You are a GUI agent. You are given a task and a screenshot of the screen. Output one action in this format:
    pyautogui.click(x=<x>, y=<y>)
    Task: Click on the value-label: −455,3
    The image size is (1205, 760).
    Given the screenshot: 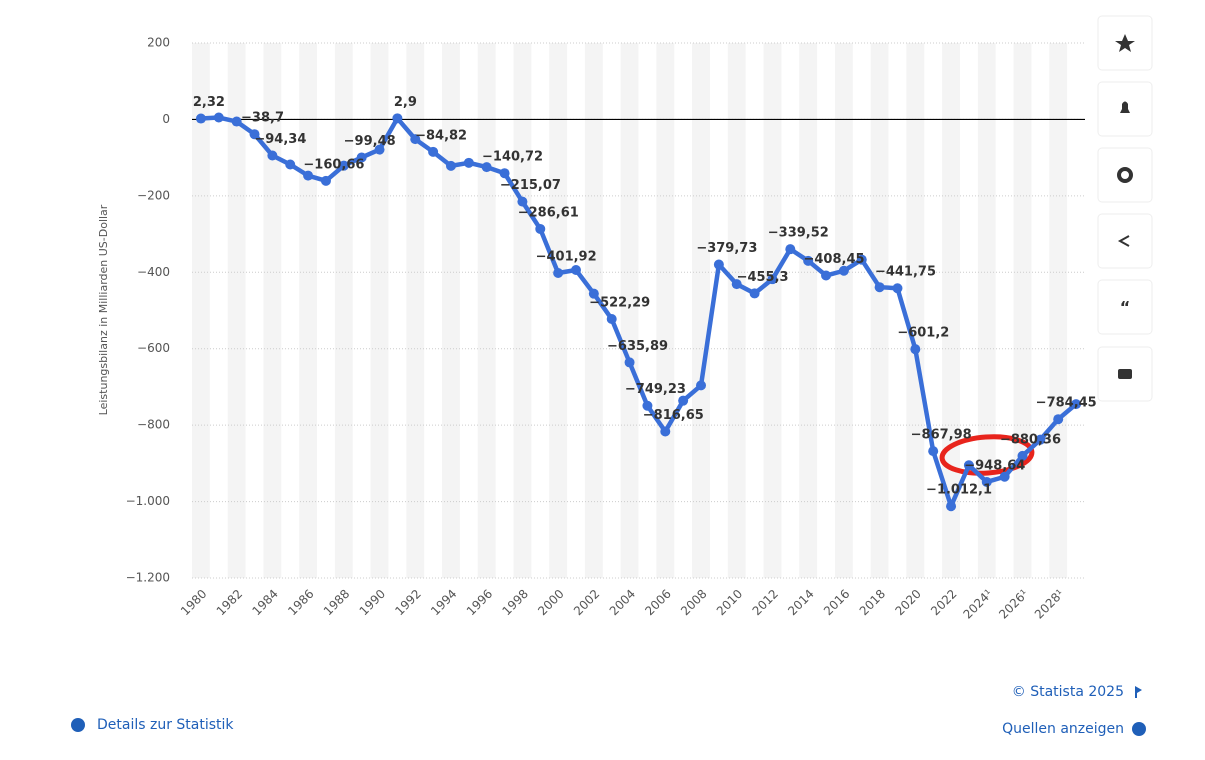 What is the action you would take?
    pyautogui.click(x=763, y=277)
    